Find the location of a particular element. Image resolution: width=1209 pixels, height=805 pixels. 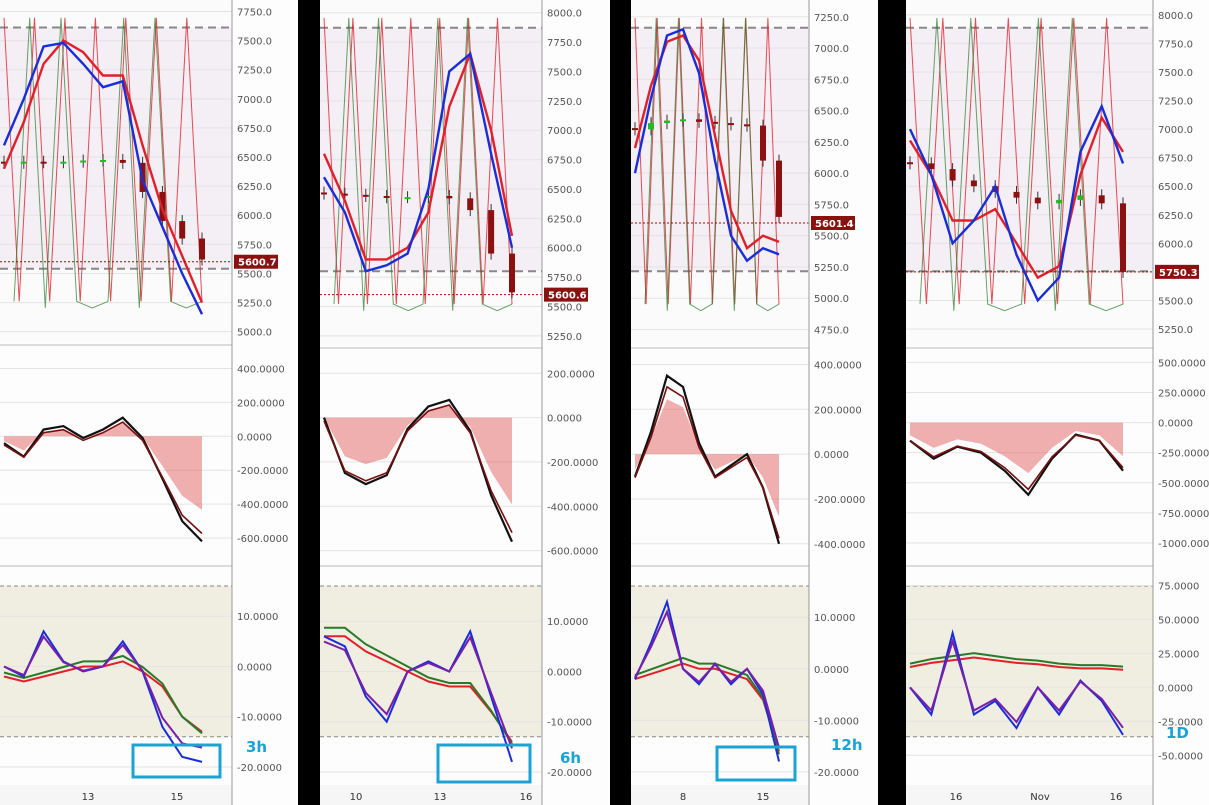

last-price-label: 5600.7 is located at coordinates (257, 263).